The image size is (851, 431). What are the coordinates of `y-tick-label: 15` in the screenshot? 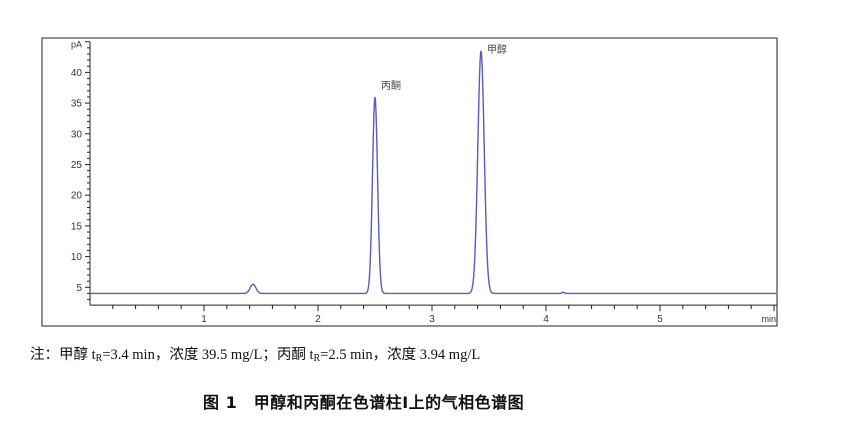 It's located at (77, 226).